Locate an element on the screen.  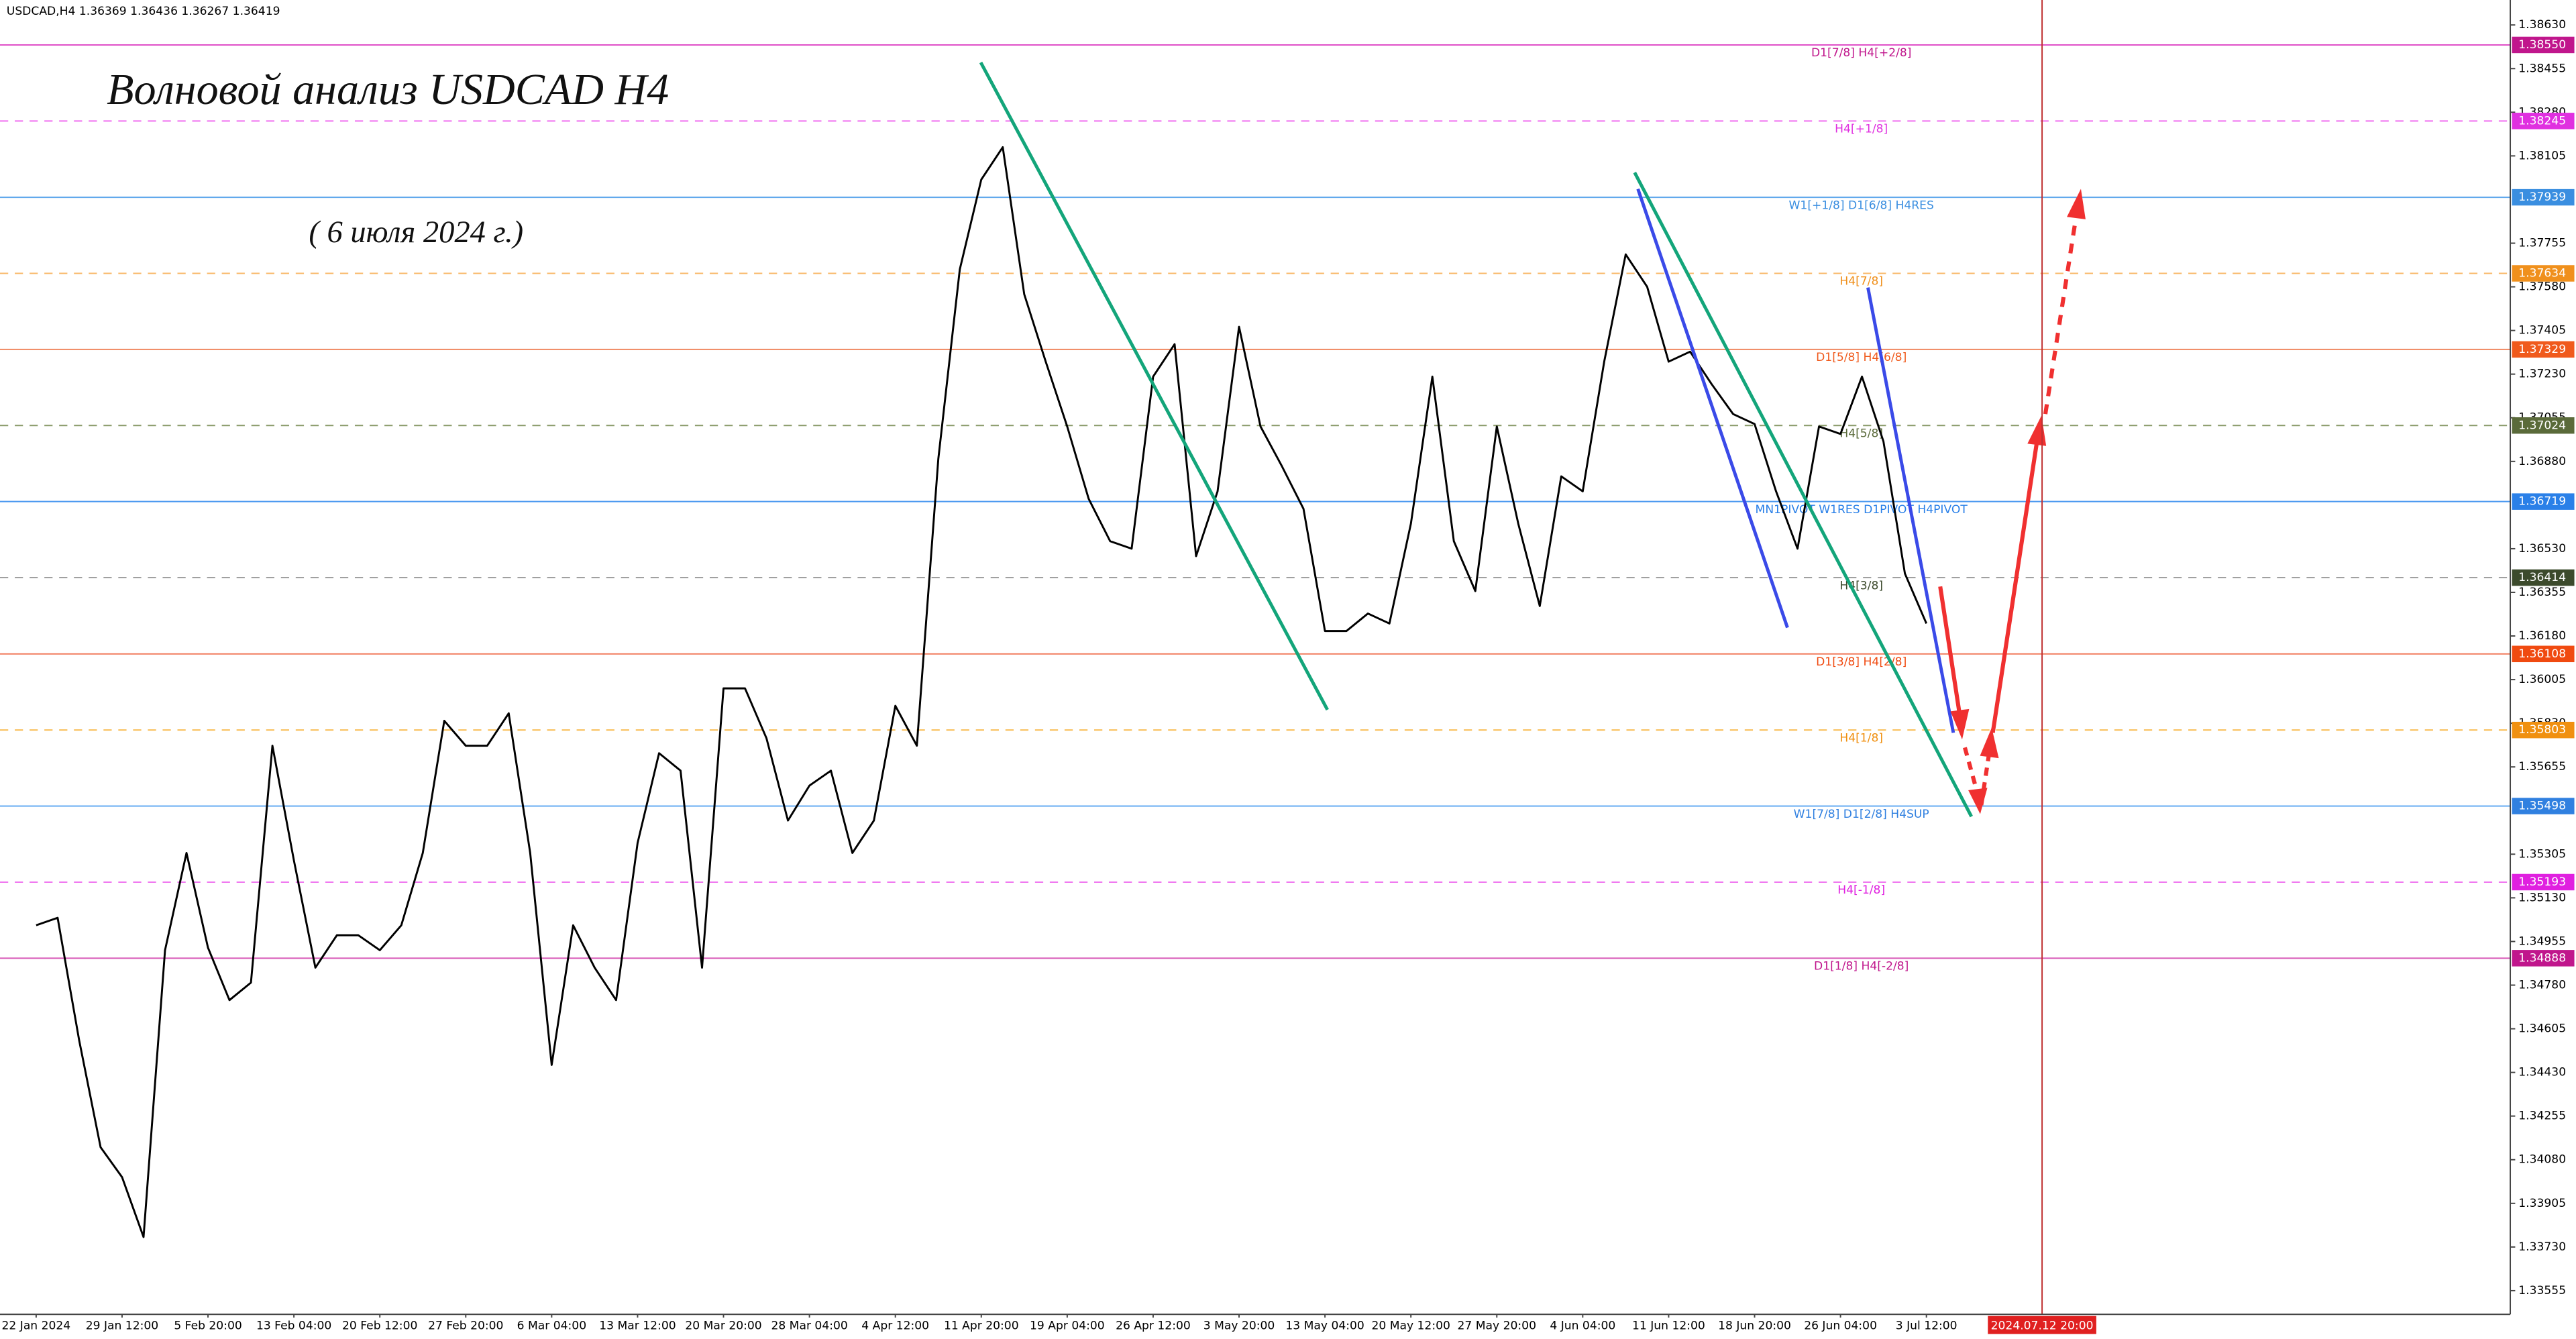
y-tick-label: 1.34080 is located at coordinates (2542, 1160).